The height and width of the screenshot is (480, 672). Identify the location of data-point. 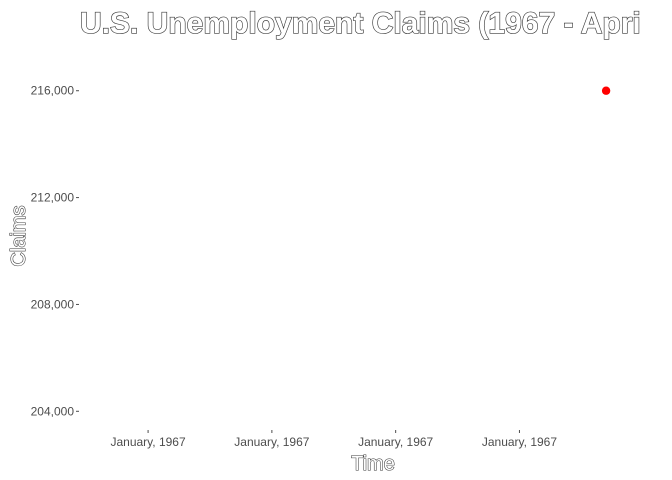
(606, 90).